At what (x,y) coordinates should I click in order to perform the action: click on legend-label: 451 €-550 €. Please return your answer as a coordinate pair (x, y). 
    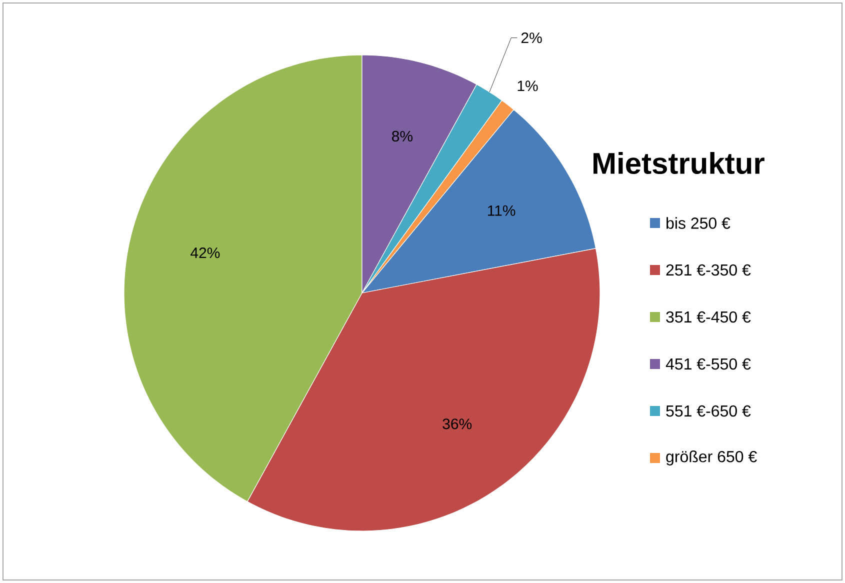
    Looking at the image, I should click on (708, 364).